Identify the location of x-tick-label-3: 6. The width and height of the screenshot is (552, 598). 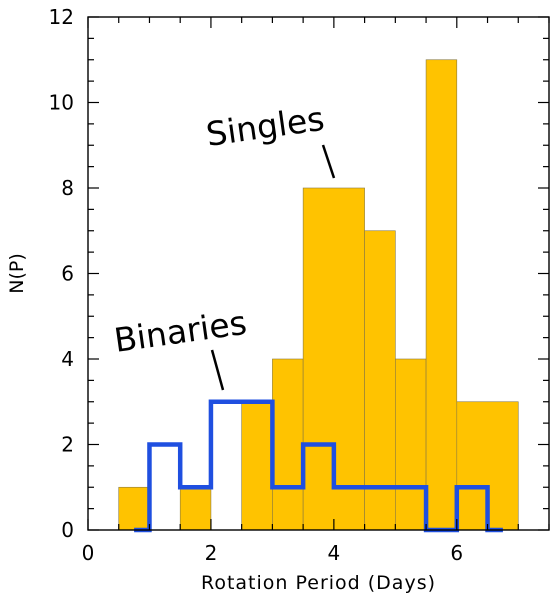
(456, 553).